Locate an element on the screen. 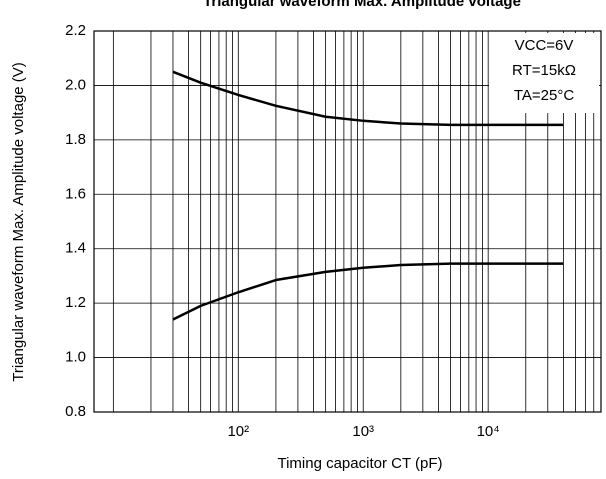 The width and height of the screenshot is (606, 479). x-axis-label: Timing capacitor CT (pF) is located at coordinates (359, 463).